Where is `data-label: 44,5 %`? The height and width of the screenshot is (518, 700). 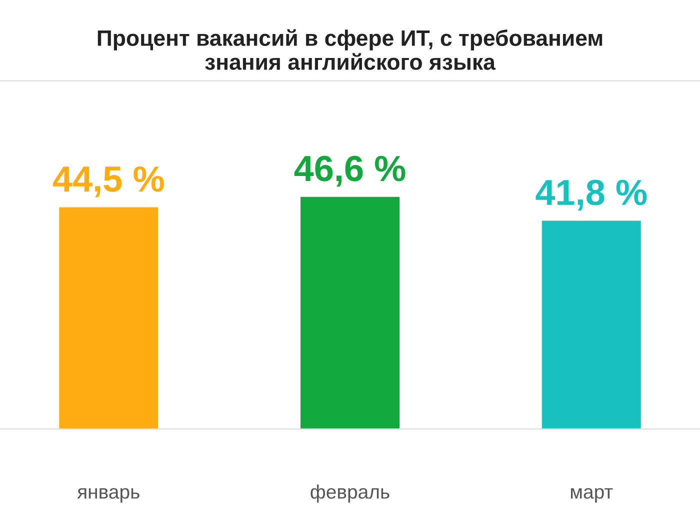 data-label: 44,5 % is located at coordinates (108, 182).